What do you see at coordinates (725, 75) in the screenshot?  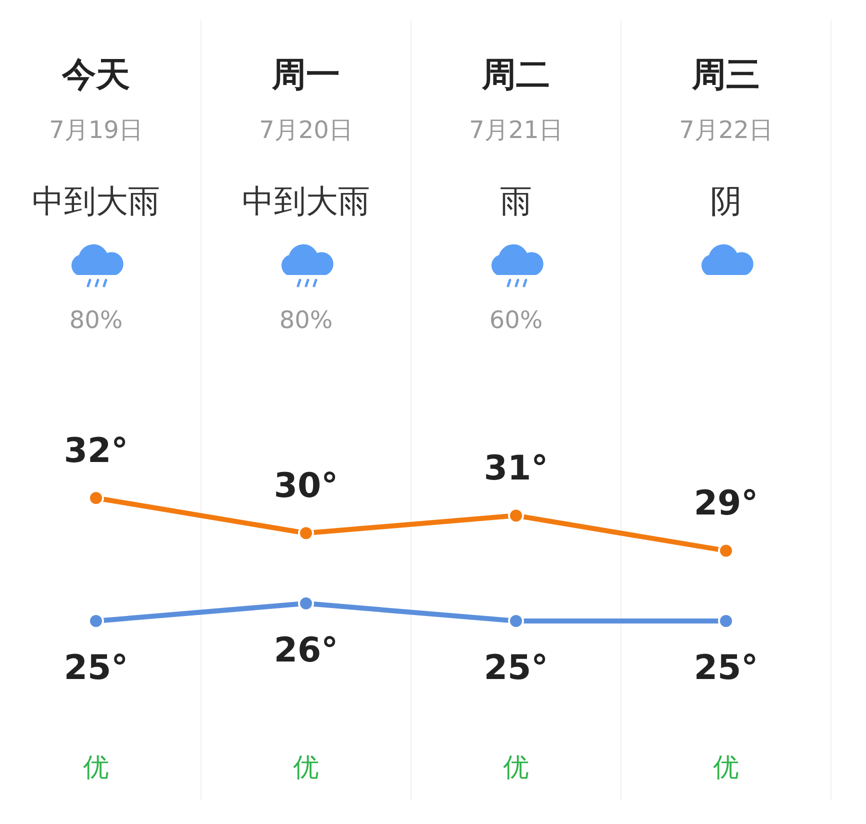 I see `x-tick-label: 周三` at bounding box center [725, 75].